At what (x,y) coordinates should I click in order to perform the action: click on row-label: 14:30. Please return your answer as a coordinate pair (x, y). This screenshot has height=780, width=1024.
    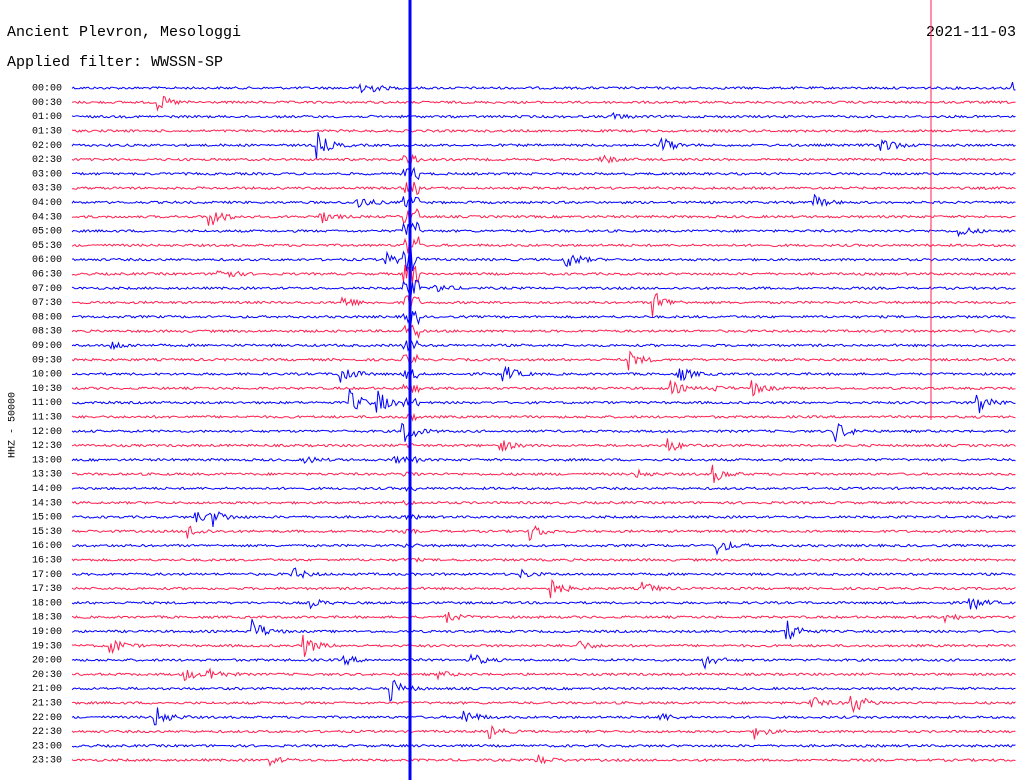
    Looking at the image, I should click on (47, 503).